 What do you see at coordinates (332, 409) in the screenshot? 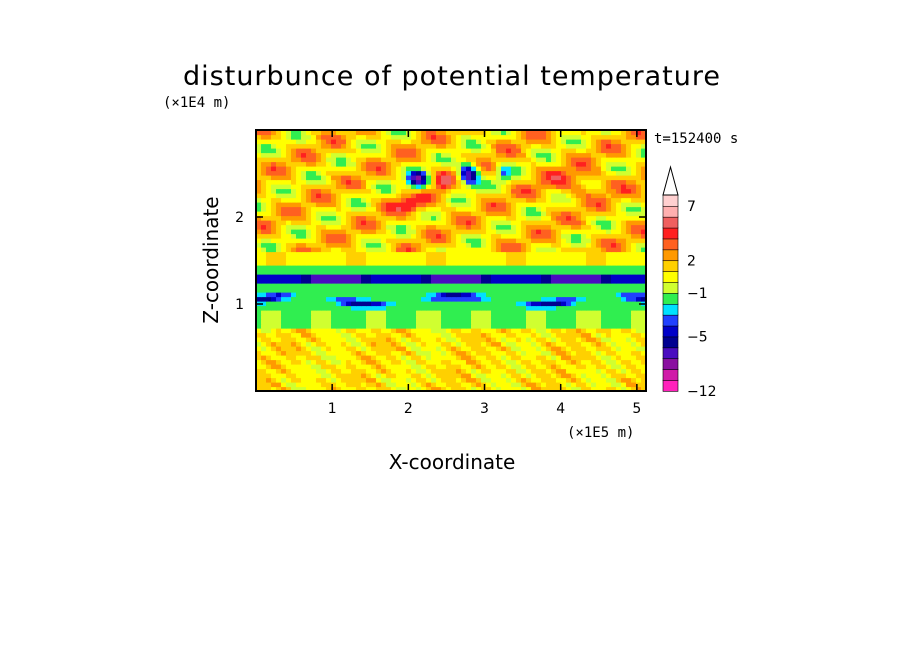
I see `x-tick-label: 1` at bounding box center [332, 409].